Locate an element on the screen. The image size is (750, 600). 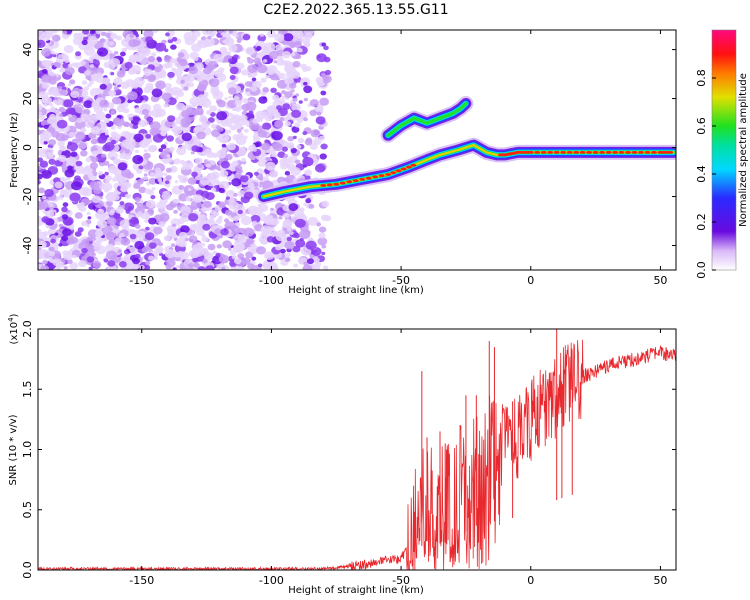
snr-xlabel: Height of straight line (km) is located at coordinates (356, 590).